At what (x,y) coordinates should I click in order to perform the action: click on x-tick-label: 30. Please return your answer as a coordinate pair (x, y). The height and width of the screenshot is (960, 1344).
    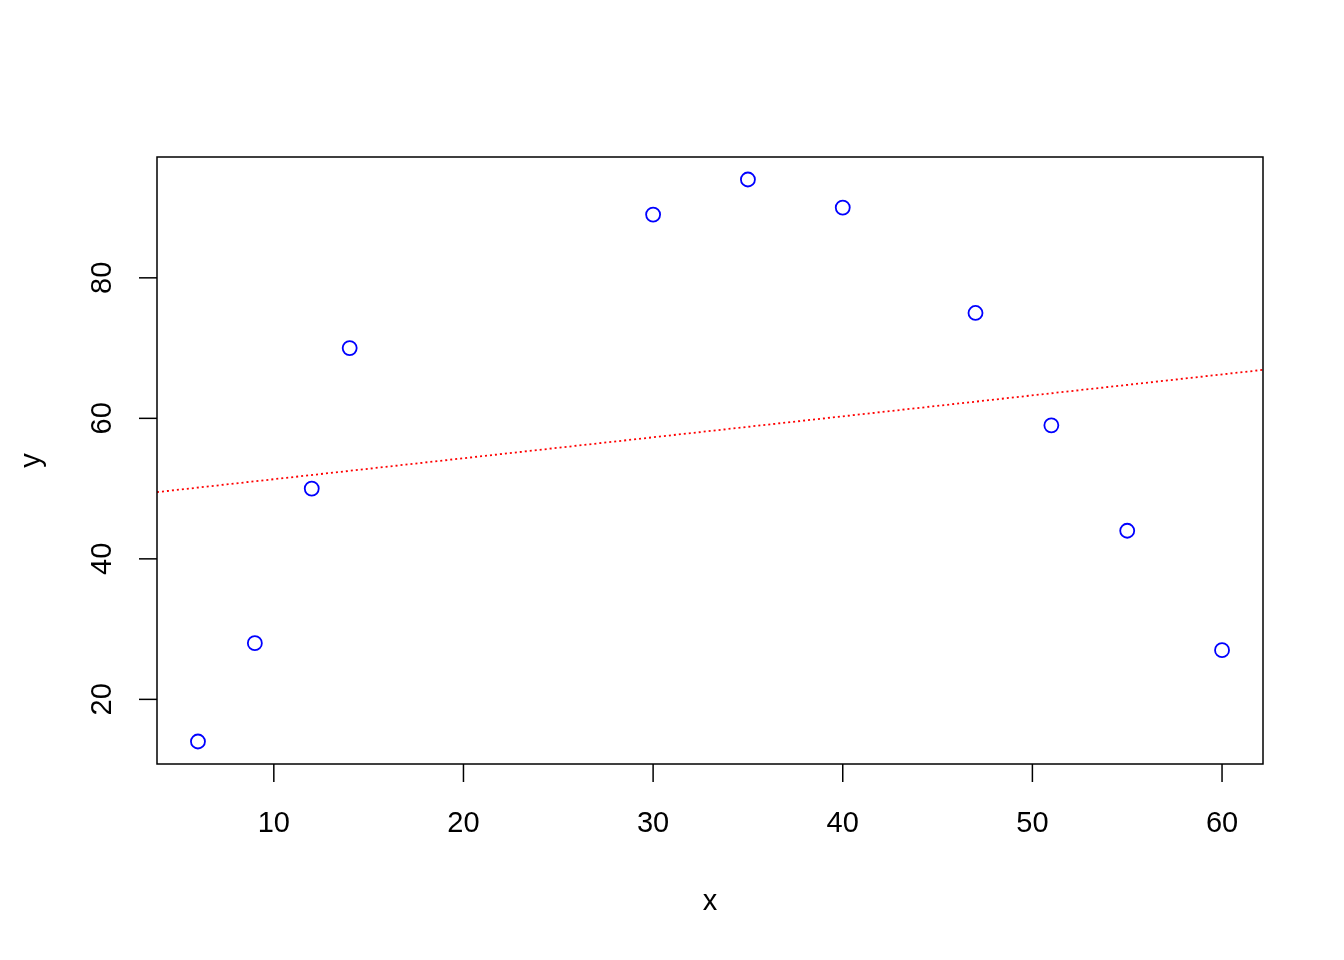
    Looking at the image, I should click on (653, 822).